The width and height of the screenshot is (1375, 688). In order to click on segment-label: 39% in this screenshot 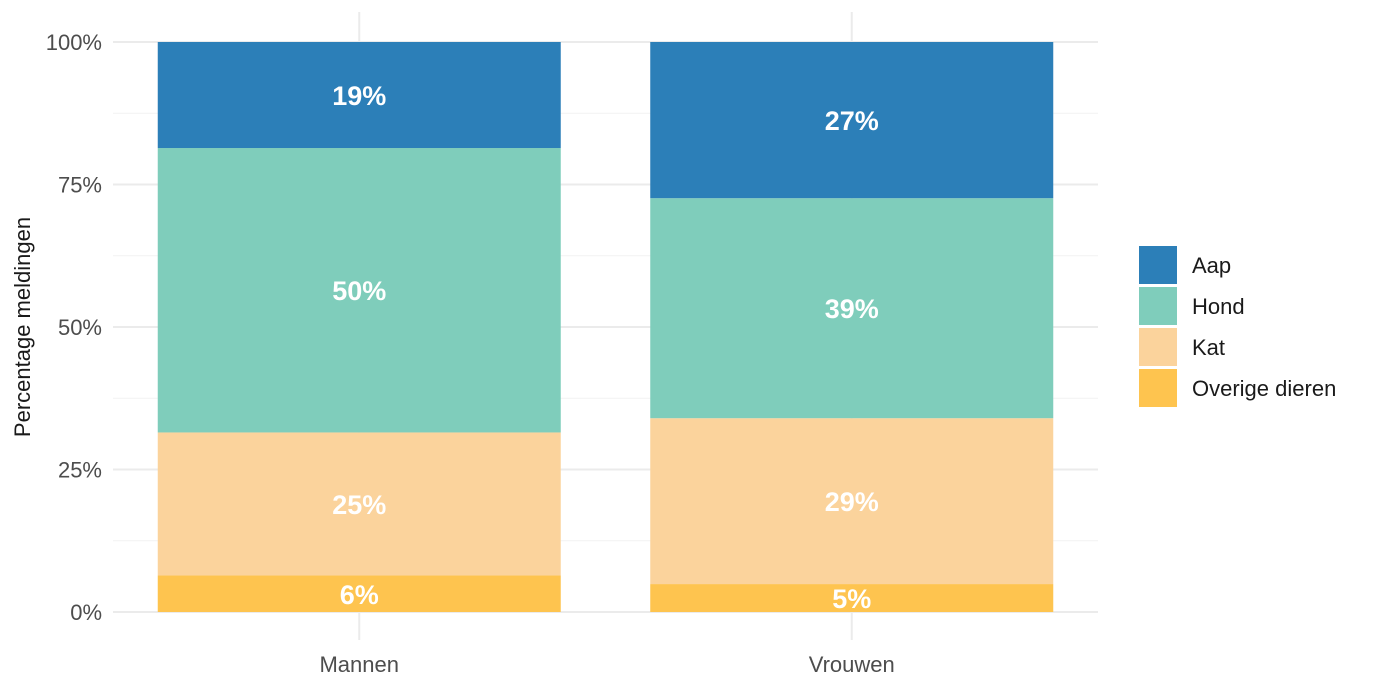, I will do `click(852, 309)`.